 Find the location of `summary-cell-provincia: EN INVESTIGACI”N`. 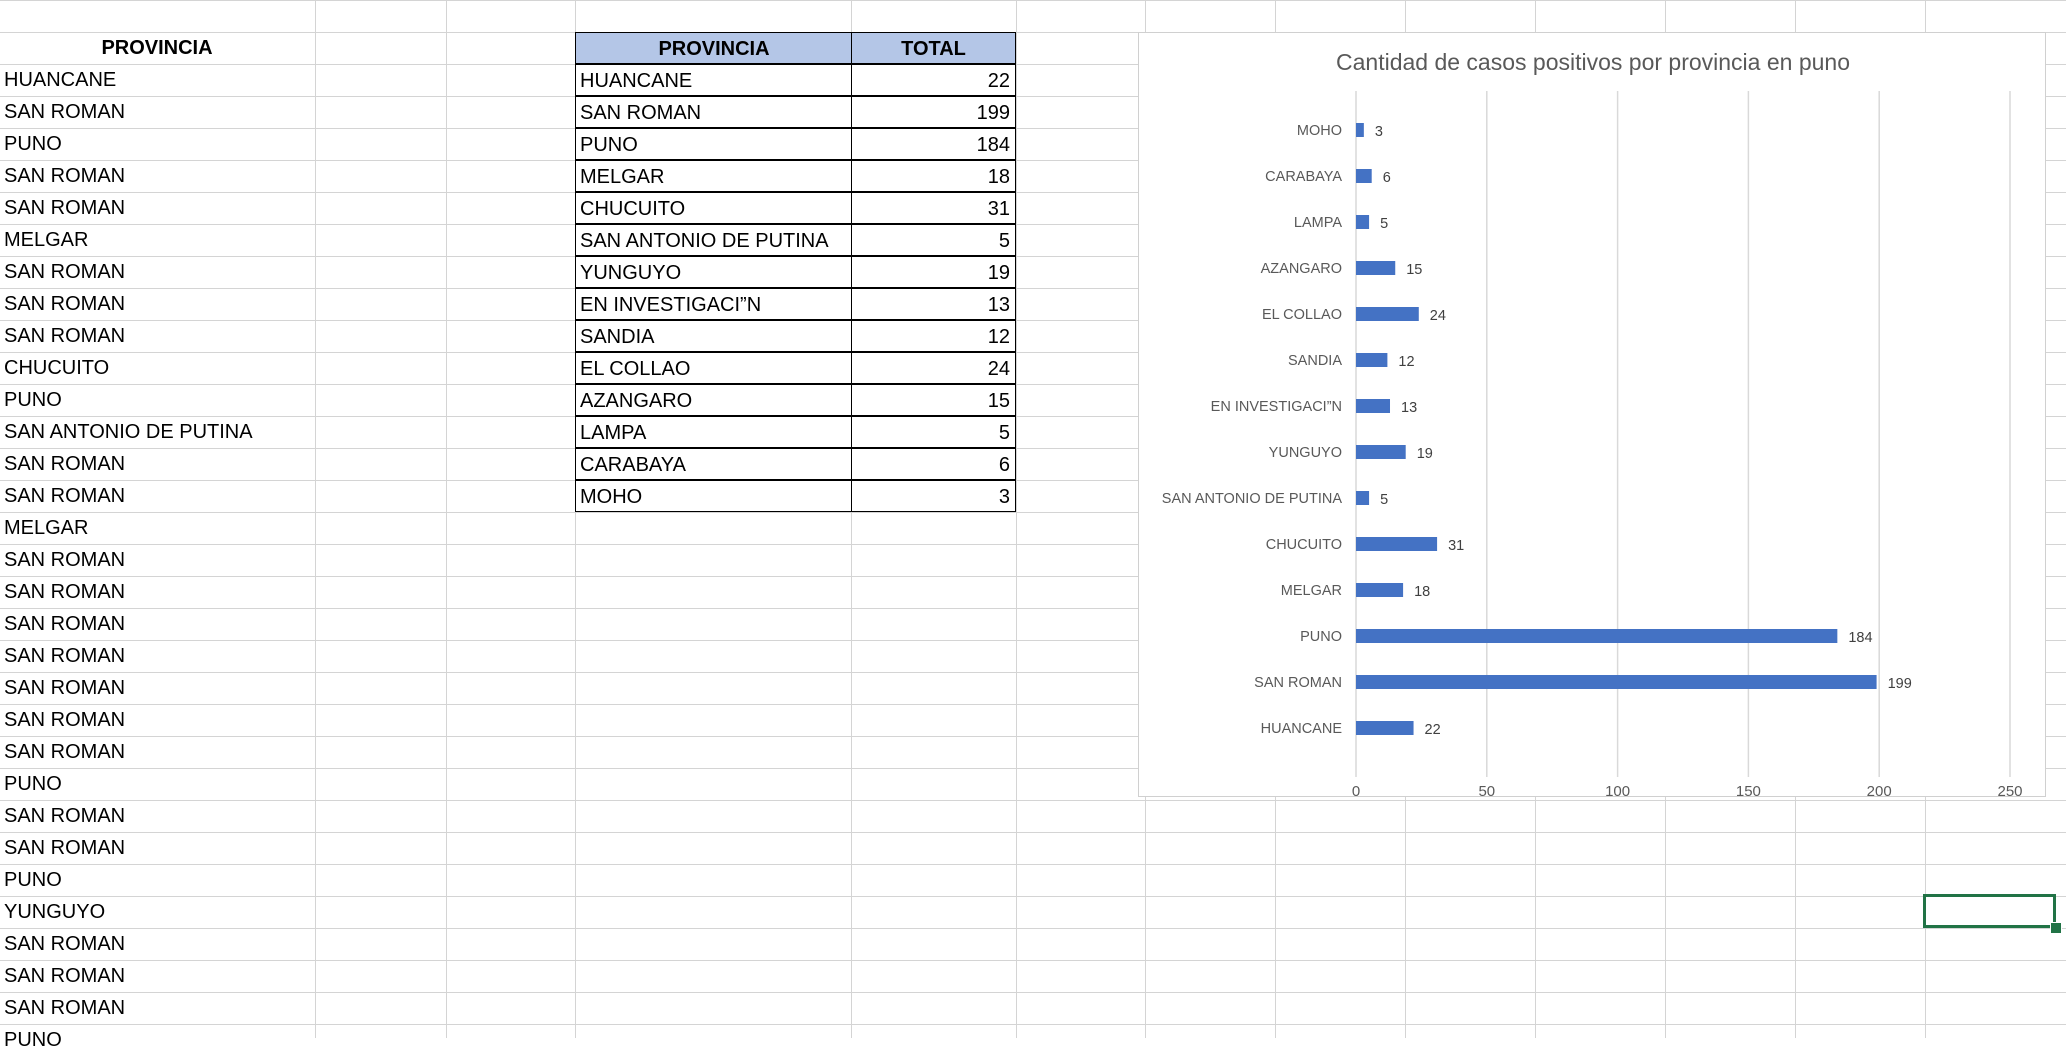

summary-cell-provincia: EN INVESTIGACI”N is located at coordinates (714, 304).